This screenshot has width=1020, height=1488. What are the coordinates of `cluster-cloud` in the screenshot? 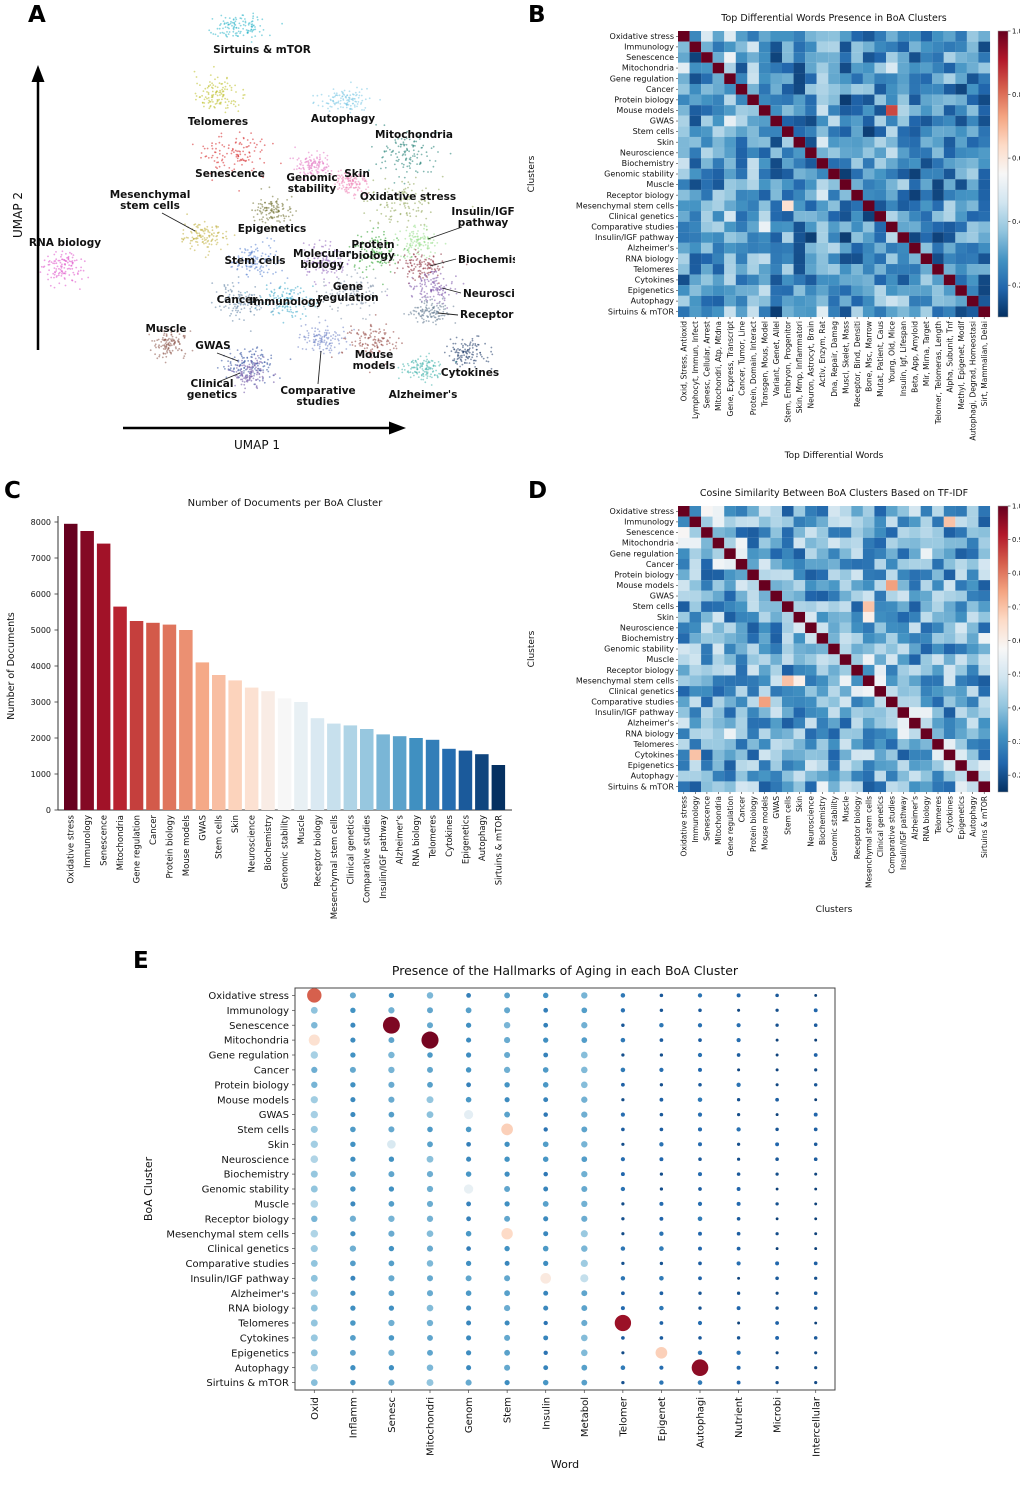 It's located at (311, 164).